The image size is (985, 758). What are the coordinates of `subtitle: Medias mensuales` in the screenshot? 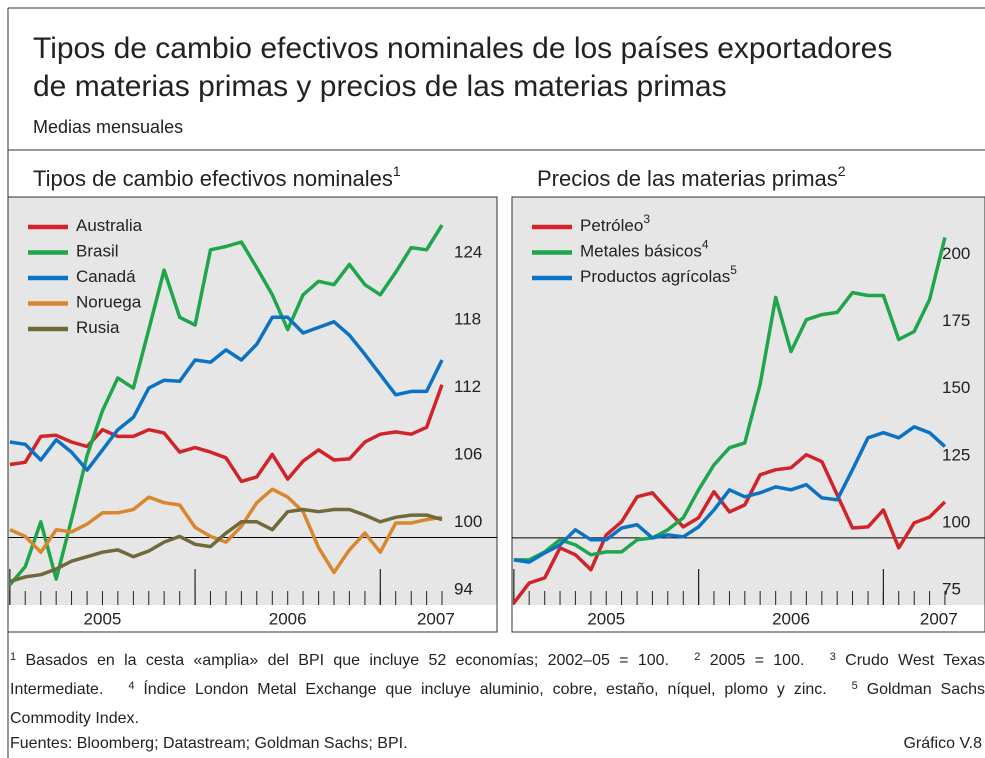 It's located at (108, 127).